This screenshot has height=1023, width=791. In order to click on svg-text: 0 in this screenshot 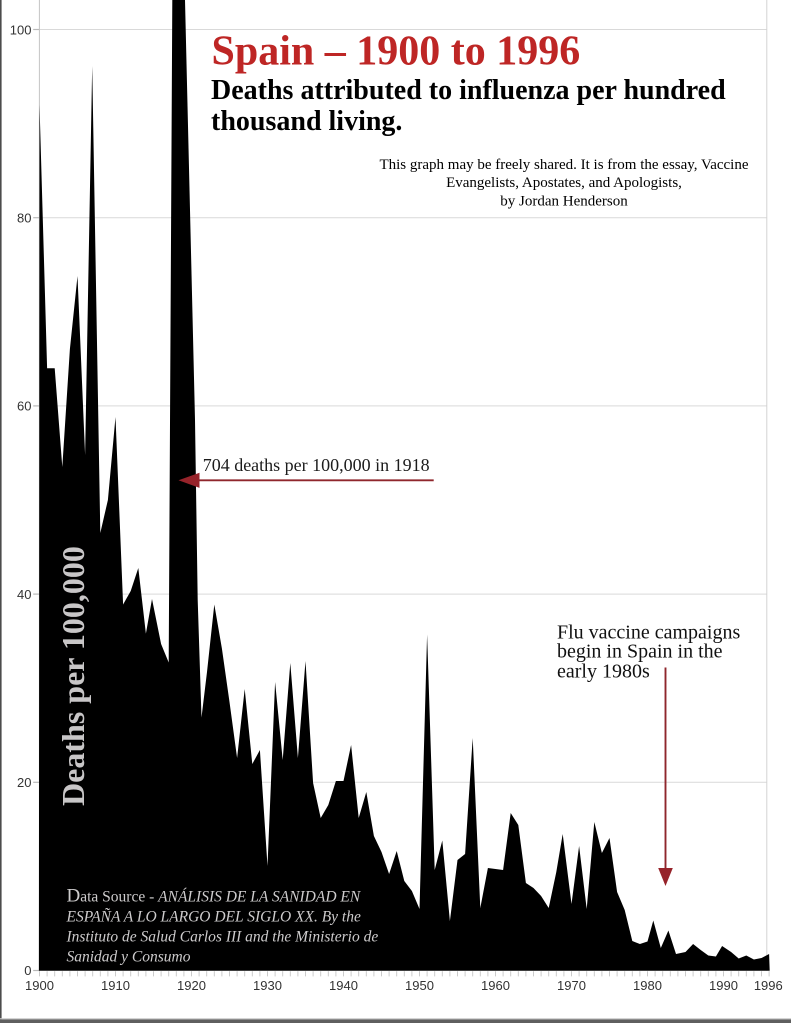, I will do `click(27, 970)`.